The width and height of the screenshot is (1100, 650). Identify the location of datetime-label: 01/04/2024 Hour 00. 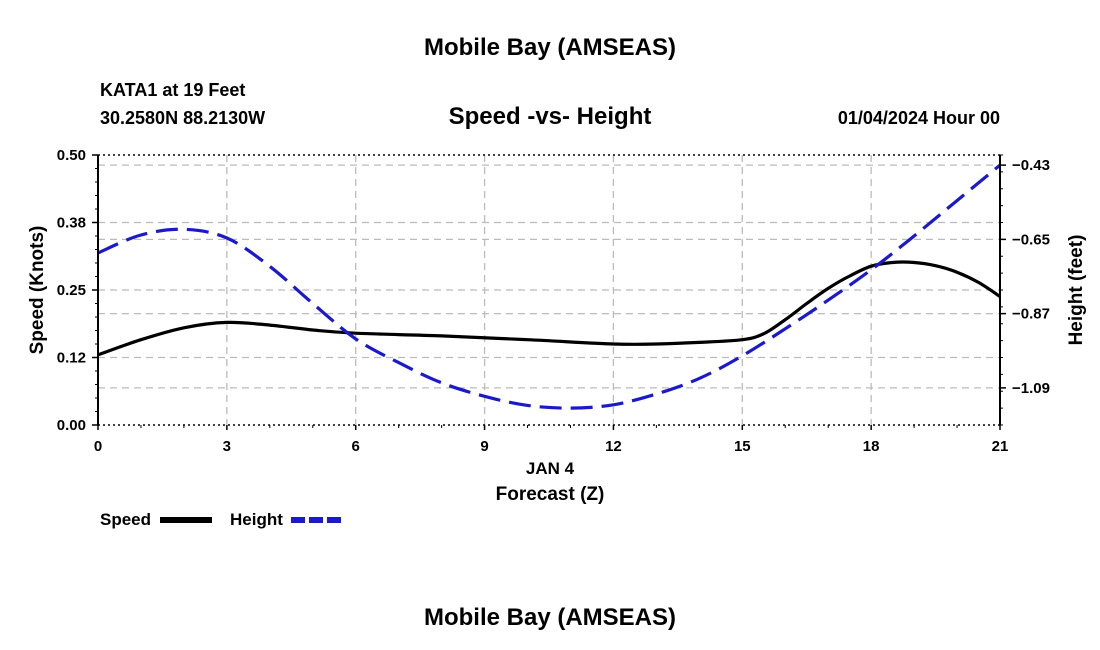
(919, 118).